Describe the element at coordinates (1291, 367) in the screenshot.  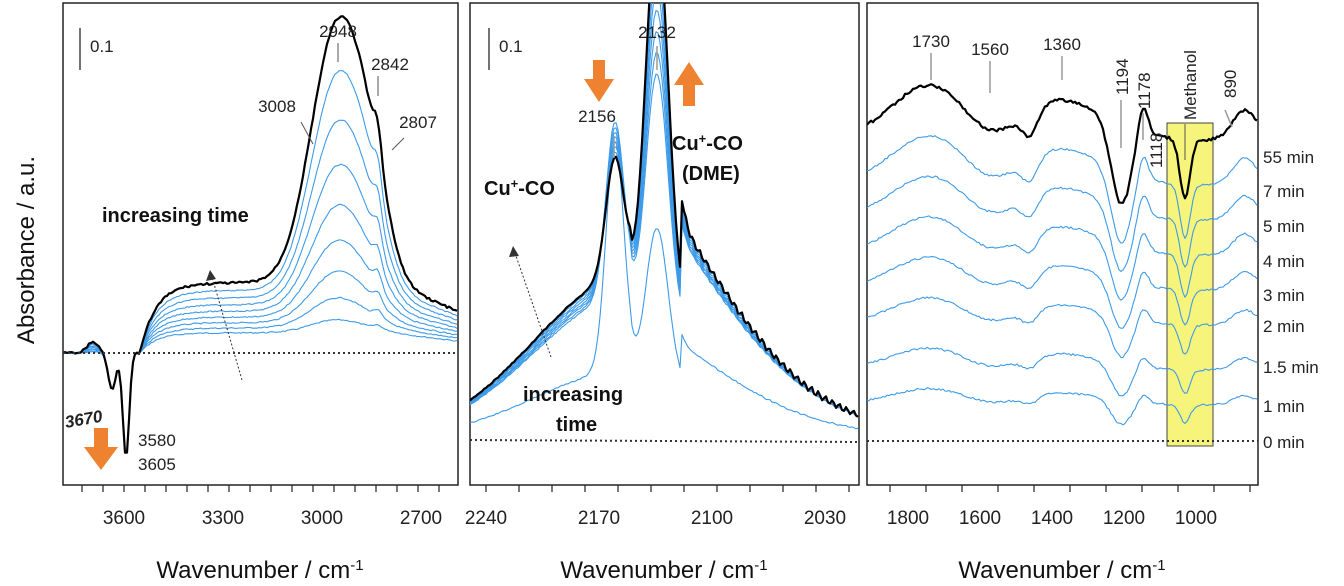
I see `time-label-1-5: 1.5 min` at that location.